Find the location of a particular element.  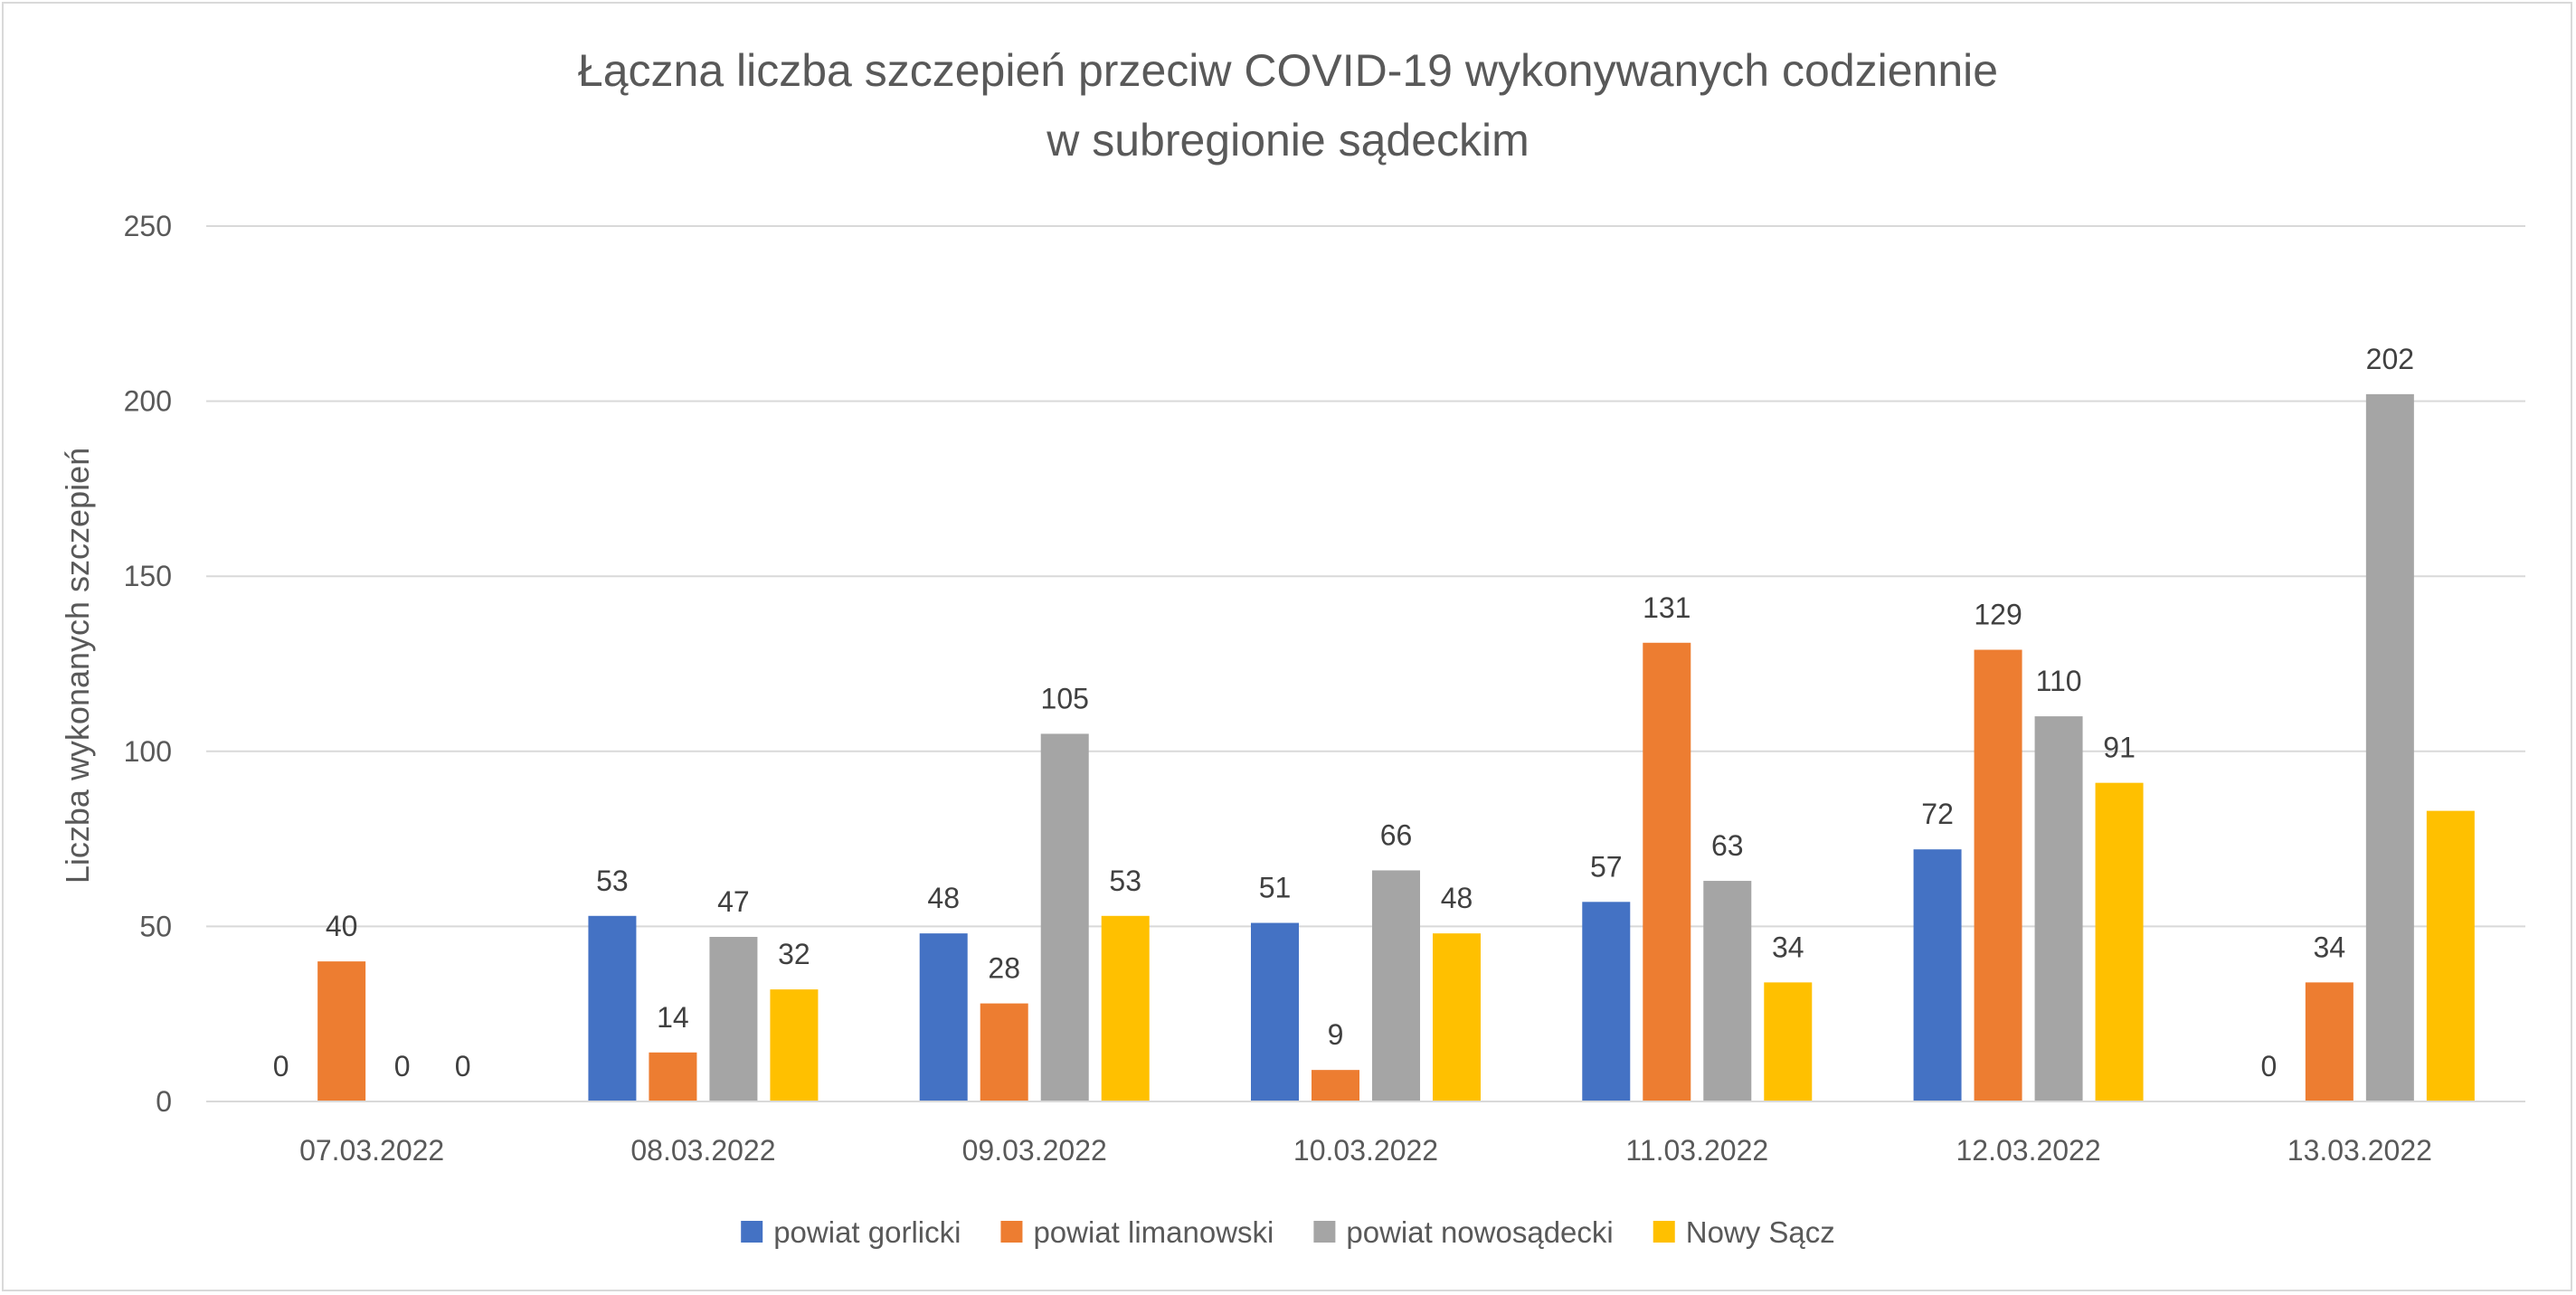

y-tick-label: 250 is located at coordinates (148, 226).